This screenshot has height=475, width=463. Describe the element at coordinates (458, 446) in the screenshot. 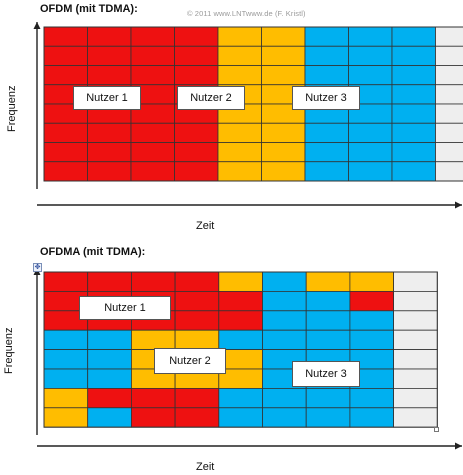

I see `ofdma-x-axis-arrowhead` at that location.